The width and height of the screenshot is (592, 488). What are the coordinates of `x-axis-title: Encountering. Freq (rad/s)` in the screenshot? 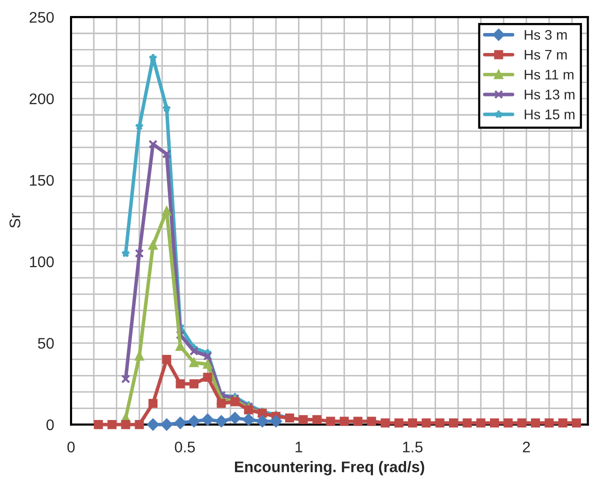 It's located at (329, 468).